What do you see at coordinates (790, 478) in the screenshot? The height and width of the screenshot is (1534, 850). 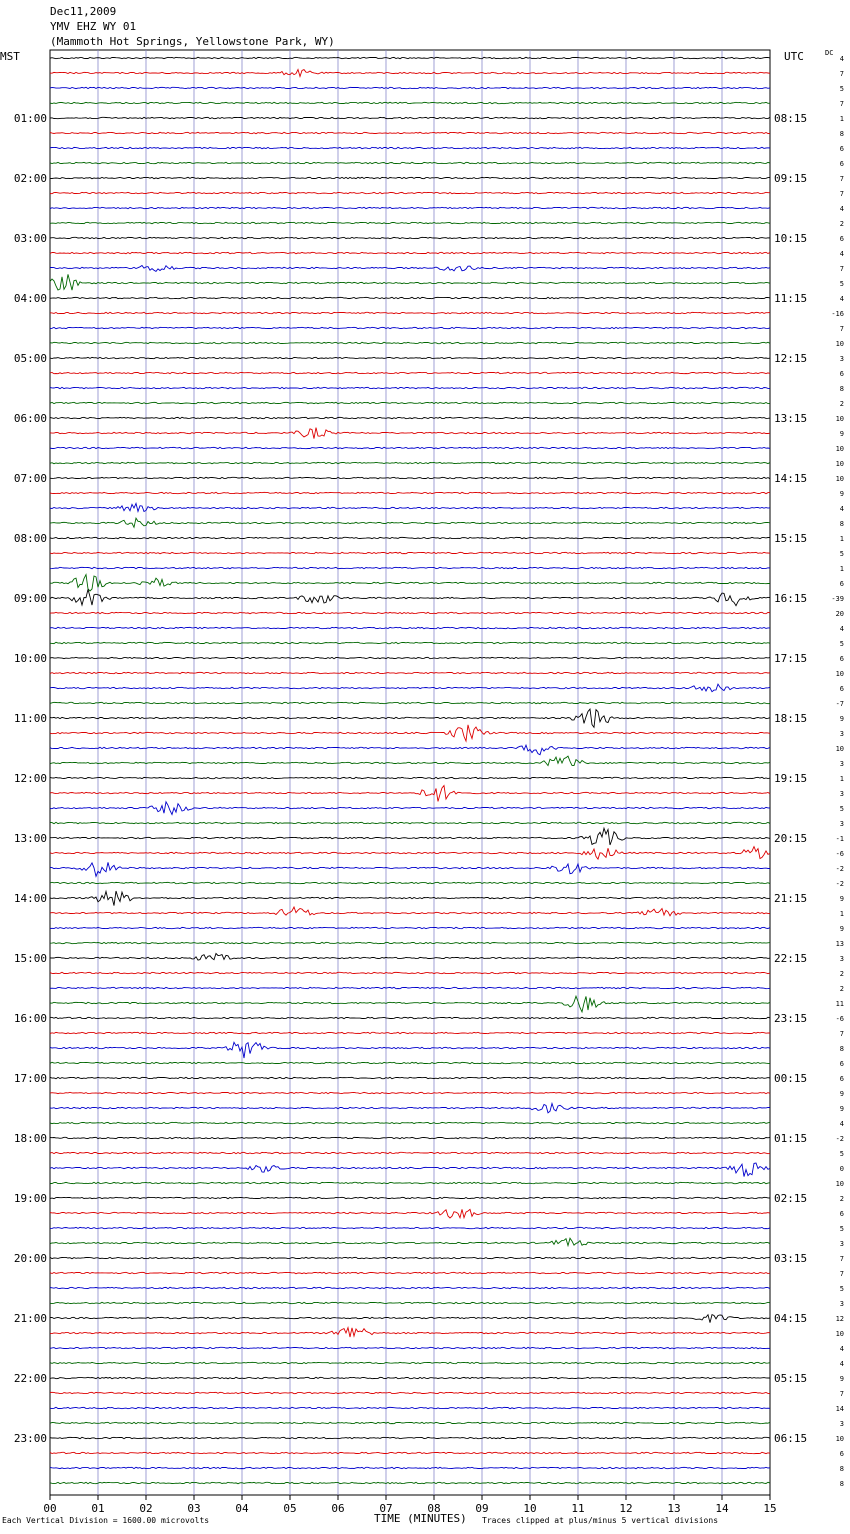 I see `utc-hour-label: 14:15` at bounding box center [790, 478].